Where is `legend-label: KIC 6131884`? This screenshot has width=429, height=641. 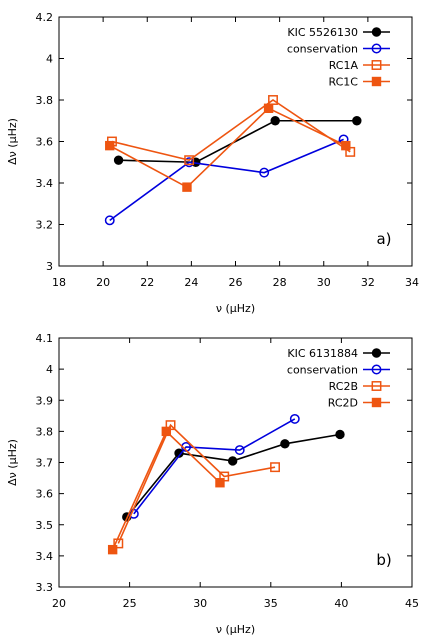
legend-label: KIC 6131884 is located at coordinates (322, 353).